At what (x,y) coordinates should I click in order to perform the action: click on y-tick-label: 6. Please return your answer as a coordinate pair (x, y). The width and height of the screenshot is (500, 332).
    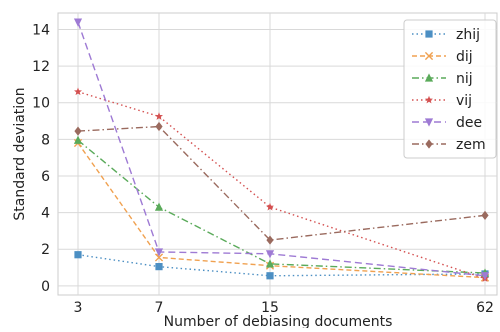
    Looking at the image, I should click on (45, 177).